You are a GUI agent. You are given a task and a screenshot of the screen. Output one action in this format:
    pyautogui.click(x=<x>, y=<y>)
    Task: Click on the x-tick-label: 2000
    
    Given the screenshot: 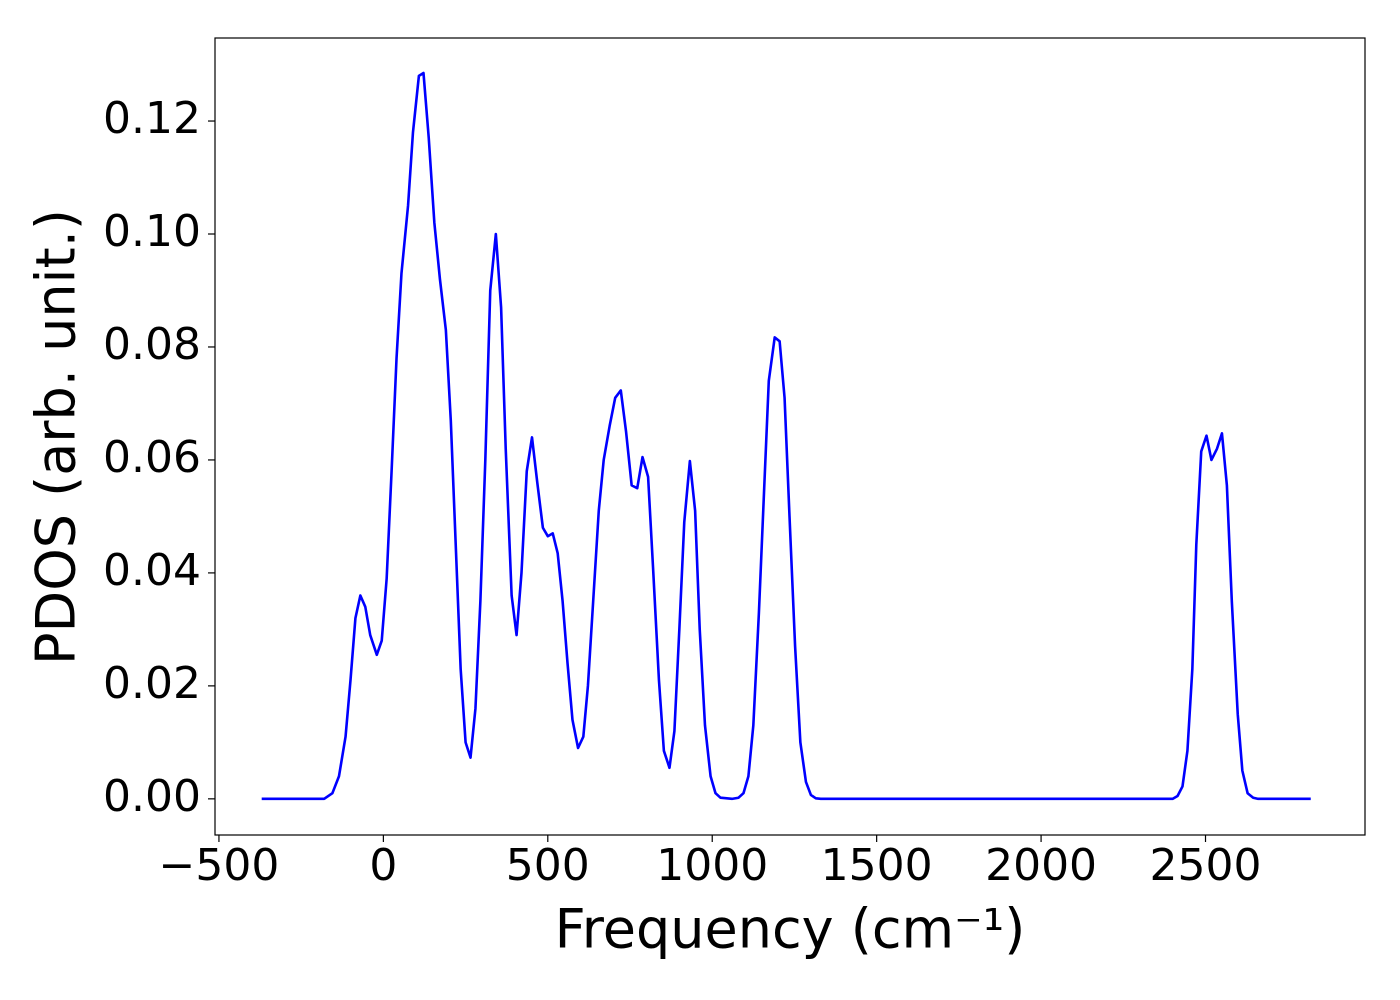 What is the action you would take?
    pyautogui.click(x=1041, y=865)
    